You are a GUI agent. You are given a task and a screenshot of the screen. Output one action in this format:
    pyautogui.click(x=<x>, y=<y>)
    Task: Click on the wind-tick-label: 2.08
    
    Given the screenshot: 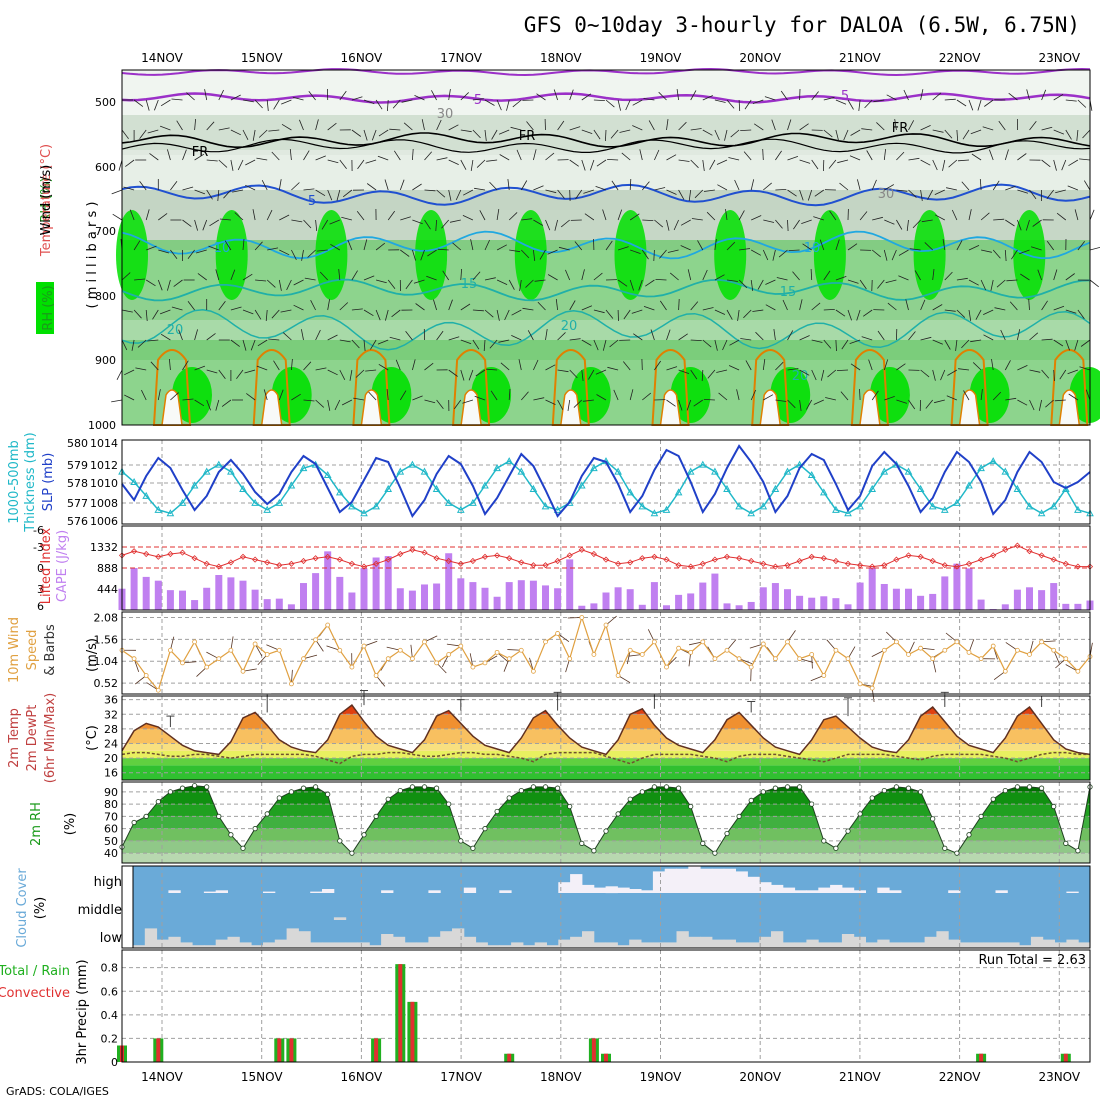 What is the action you would take?
    pyautogui.click(x=106, y=617)
    